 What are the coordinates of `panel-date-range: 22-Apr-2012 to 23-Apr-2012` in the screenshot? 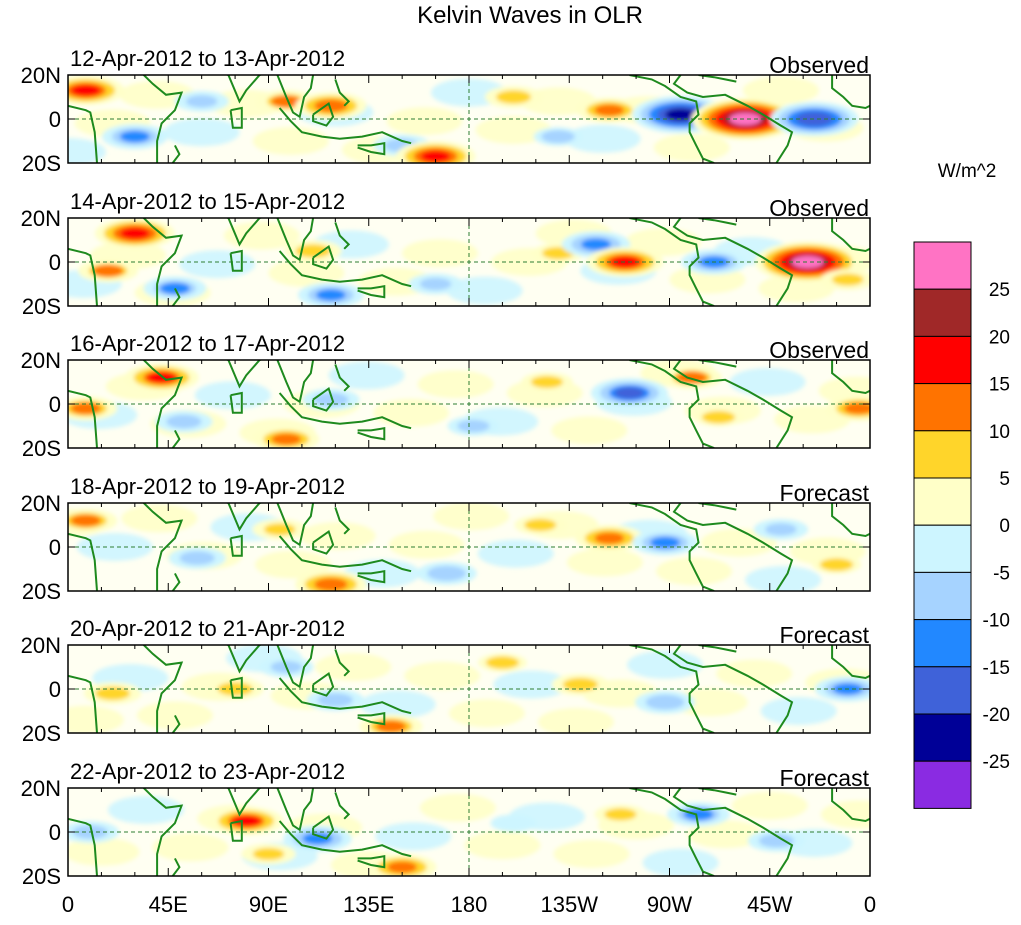 It's located at (207, 771).